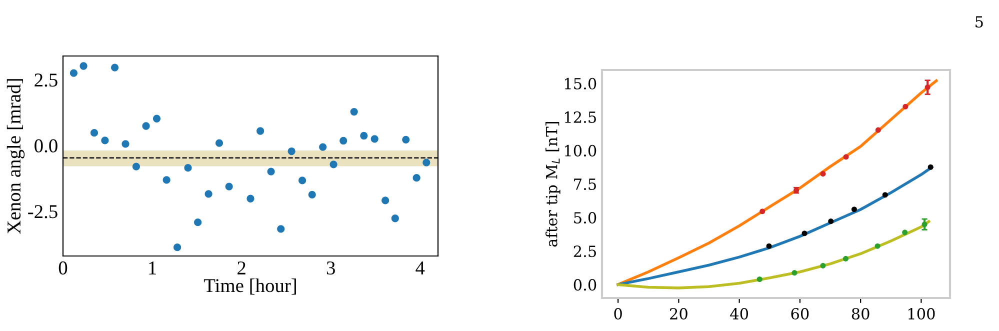 The height and width of the screenshot is (331, 999). I want to click on y-axis-title: Xenon angle [mrad], so click(15, 156).